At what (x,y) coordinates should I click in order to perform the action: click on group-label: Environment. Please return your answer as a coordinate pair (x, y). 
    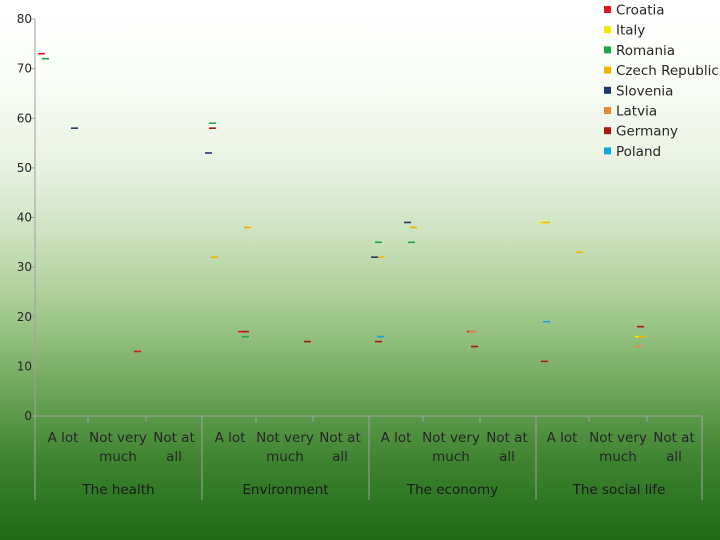
    Looking at the image, I should click on (285, 490).